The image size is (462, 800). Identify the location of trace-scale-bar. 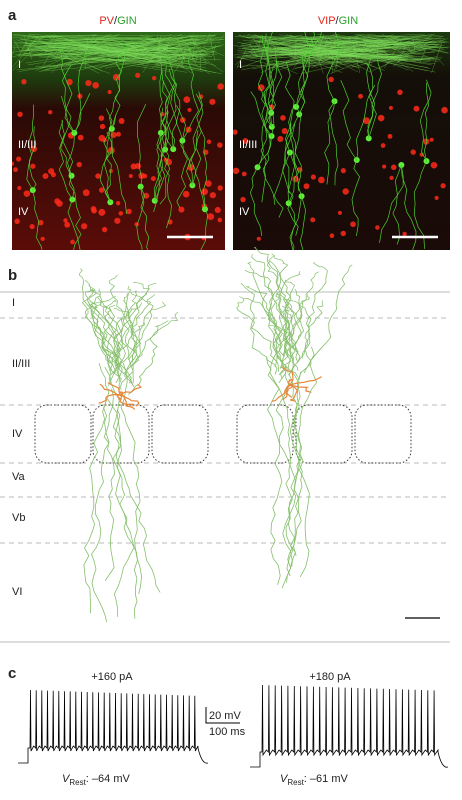
(222, 715).